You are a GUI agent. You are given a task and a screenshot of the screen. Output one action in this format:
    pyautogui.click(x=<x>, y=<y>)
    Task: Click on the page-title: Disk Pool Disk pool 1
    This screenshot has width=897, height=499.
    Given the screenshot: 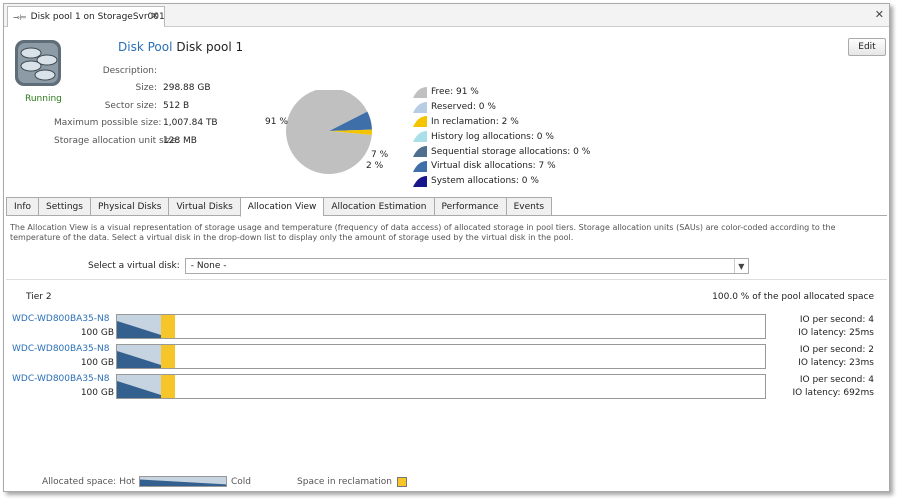 What is the action you would take?
    pyautogui.click(x=180, y=47)
    